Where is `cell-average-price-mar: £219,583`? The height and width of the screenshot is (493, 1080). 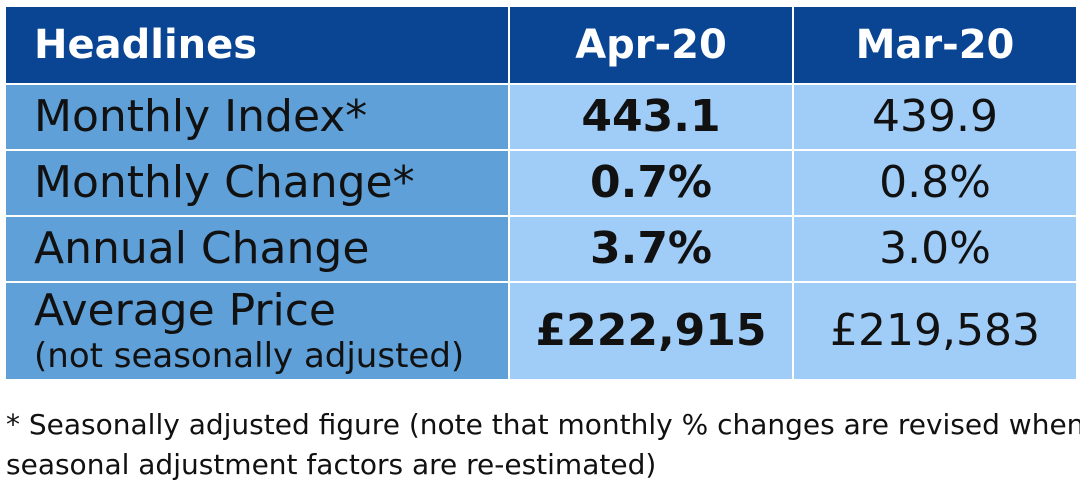 cell-average-price-mar: £219,583 is located at coordinates (935, 331).